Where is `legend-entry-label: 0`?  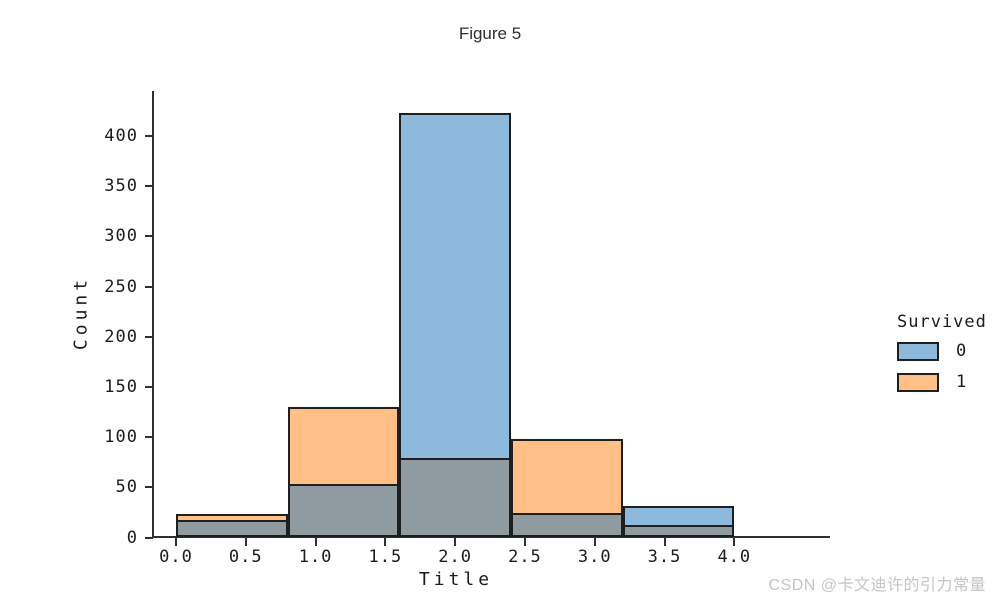 legend-entry-label: 0 is located at coordinates (961, 351).